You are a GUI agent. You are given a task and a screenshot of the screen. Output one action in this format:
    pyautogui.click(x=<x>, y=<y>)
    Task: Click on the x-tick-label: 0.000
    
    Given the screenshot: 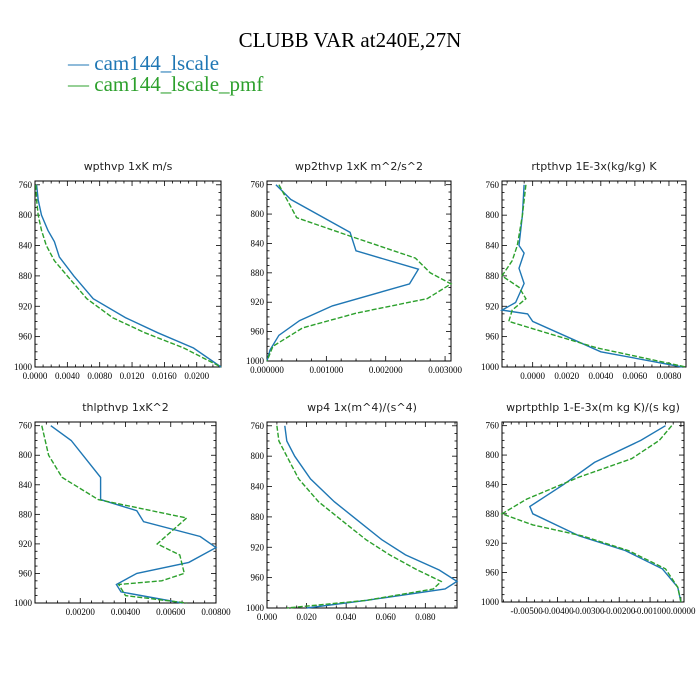 What is the action you would take?
    pyautogui.click(x=267, y=617)
    